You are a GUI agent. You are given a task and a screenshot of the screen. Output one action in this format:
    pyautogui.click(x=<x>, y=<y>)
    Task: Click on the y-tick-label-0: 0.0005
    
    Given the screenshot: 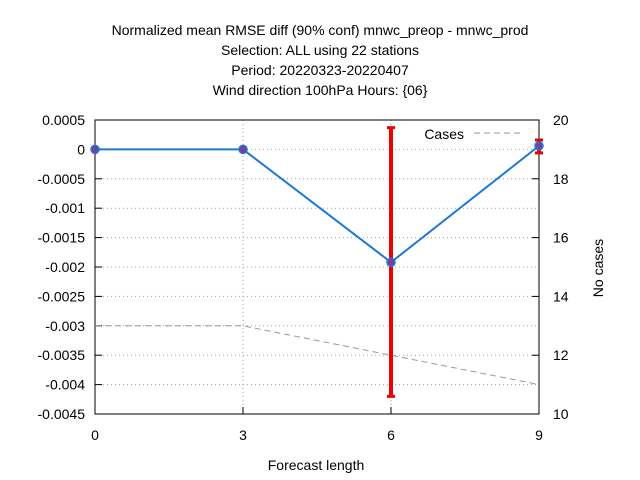 What is the action you would take?
    pyautogui.click(x=63, y=120)
    